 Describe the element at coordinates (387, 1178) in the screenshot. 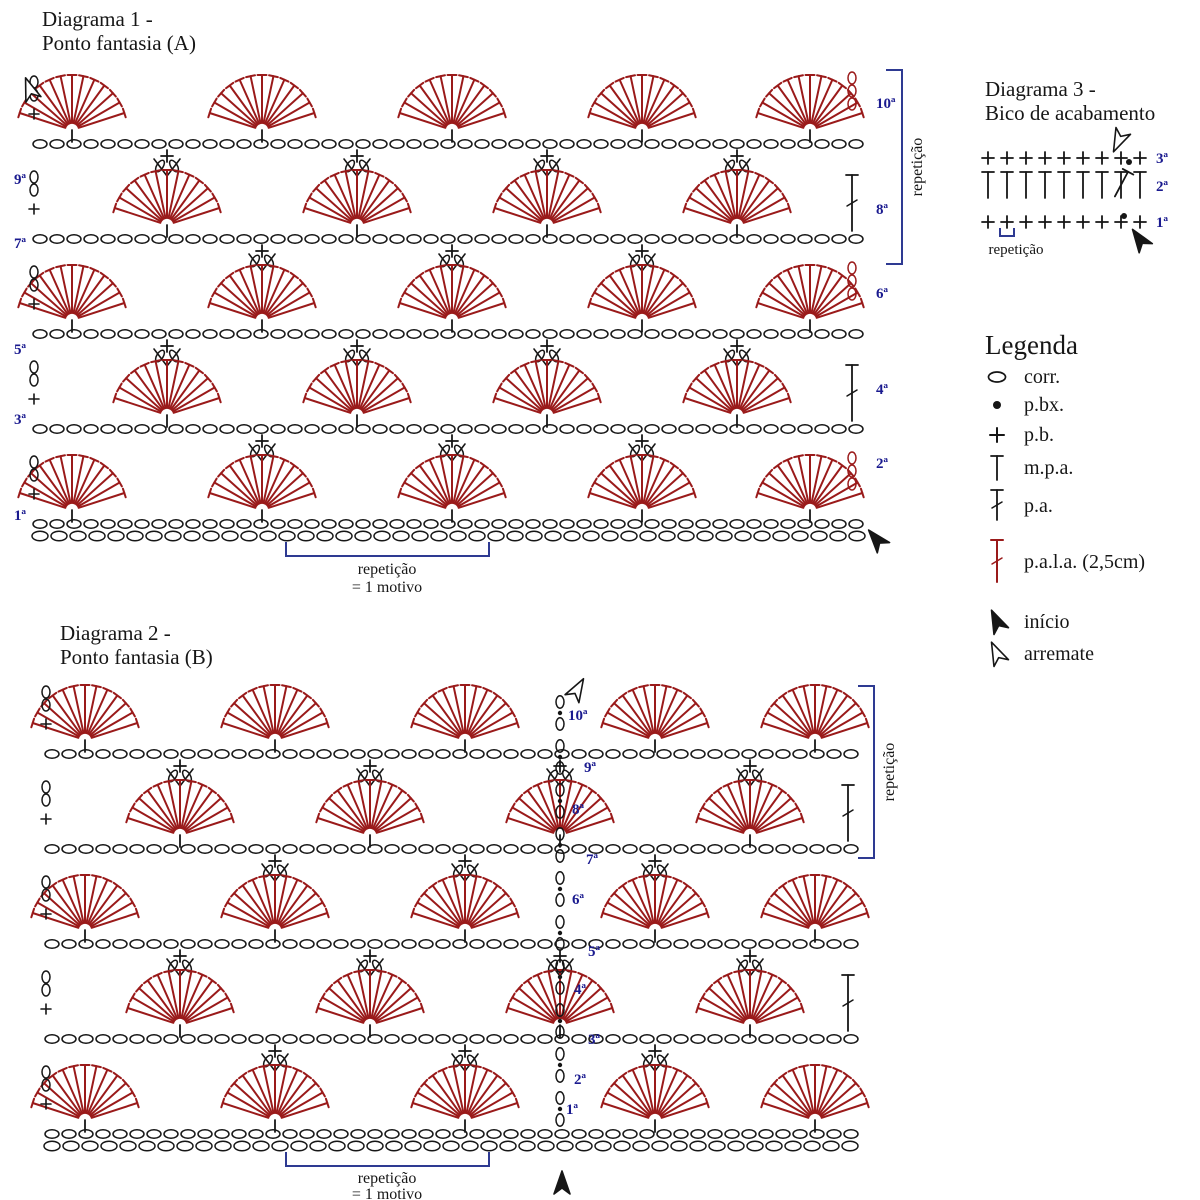

I see `diagram2-motif-label-line1: repetição` at that location.